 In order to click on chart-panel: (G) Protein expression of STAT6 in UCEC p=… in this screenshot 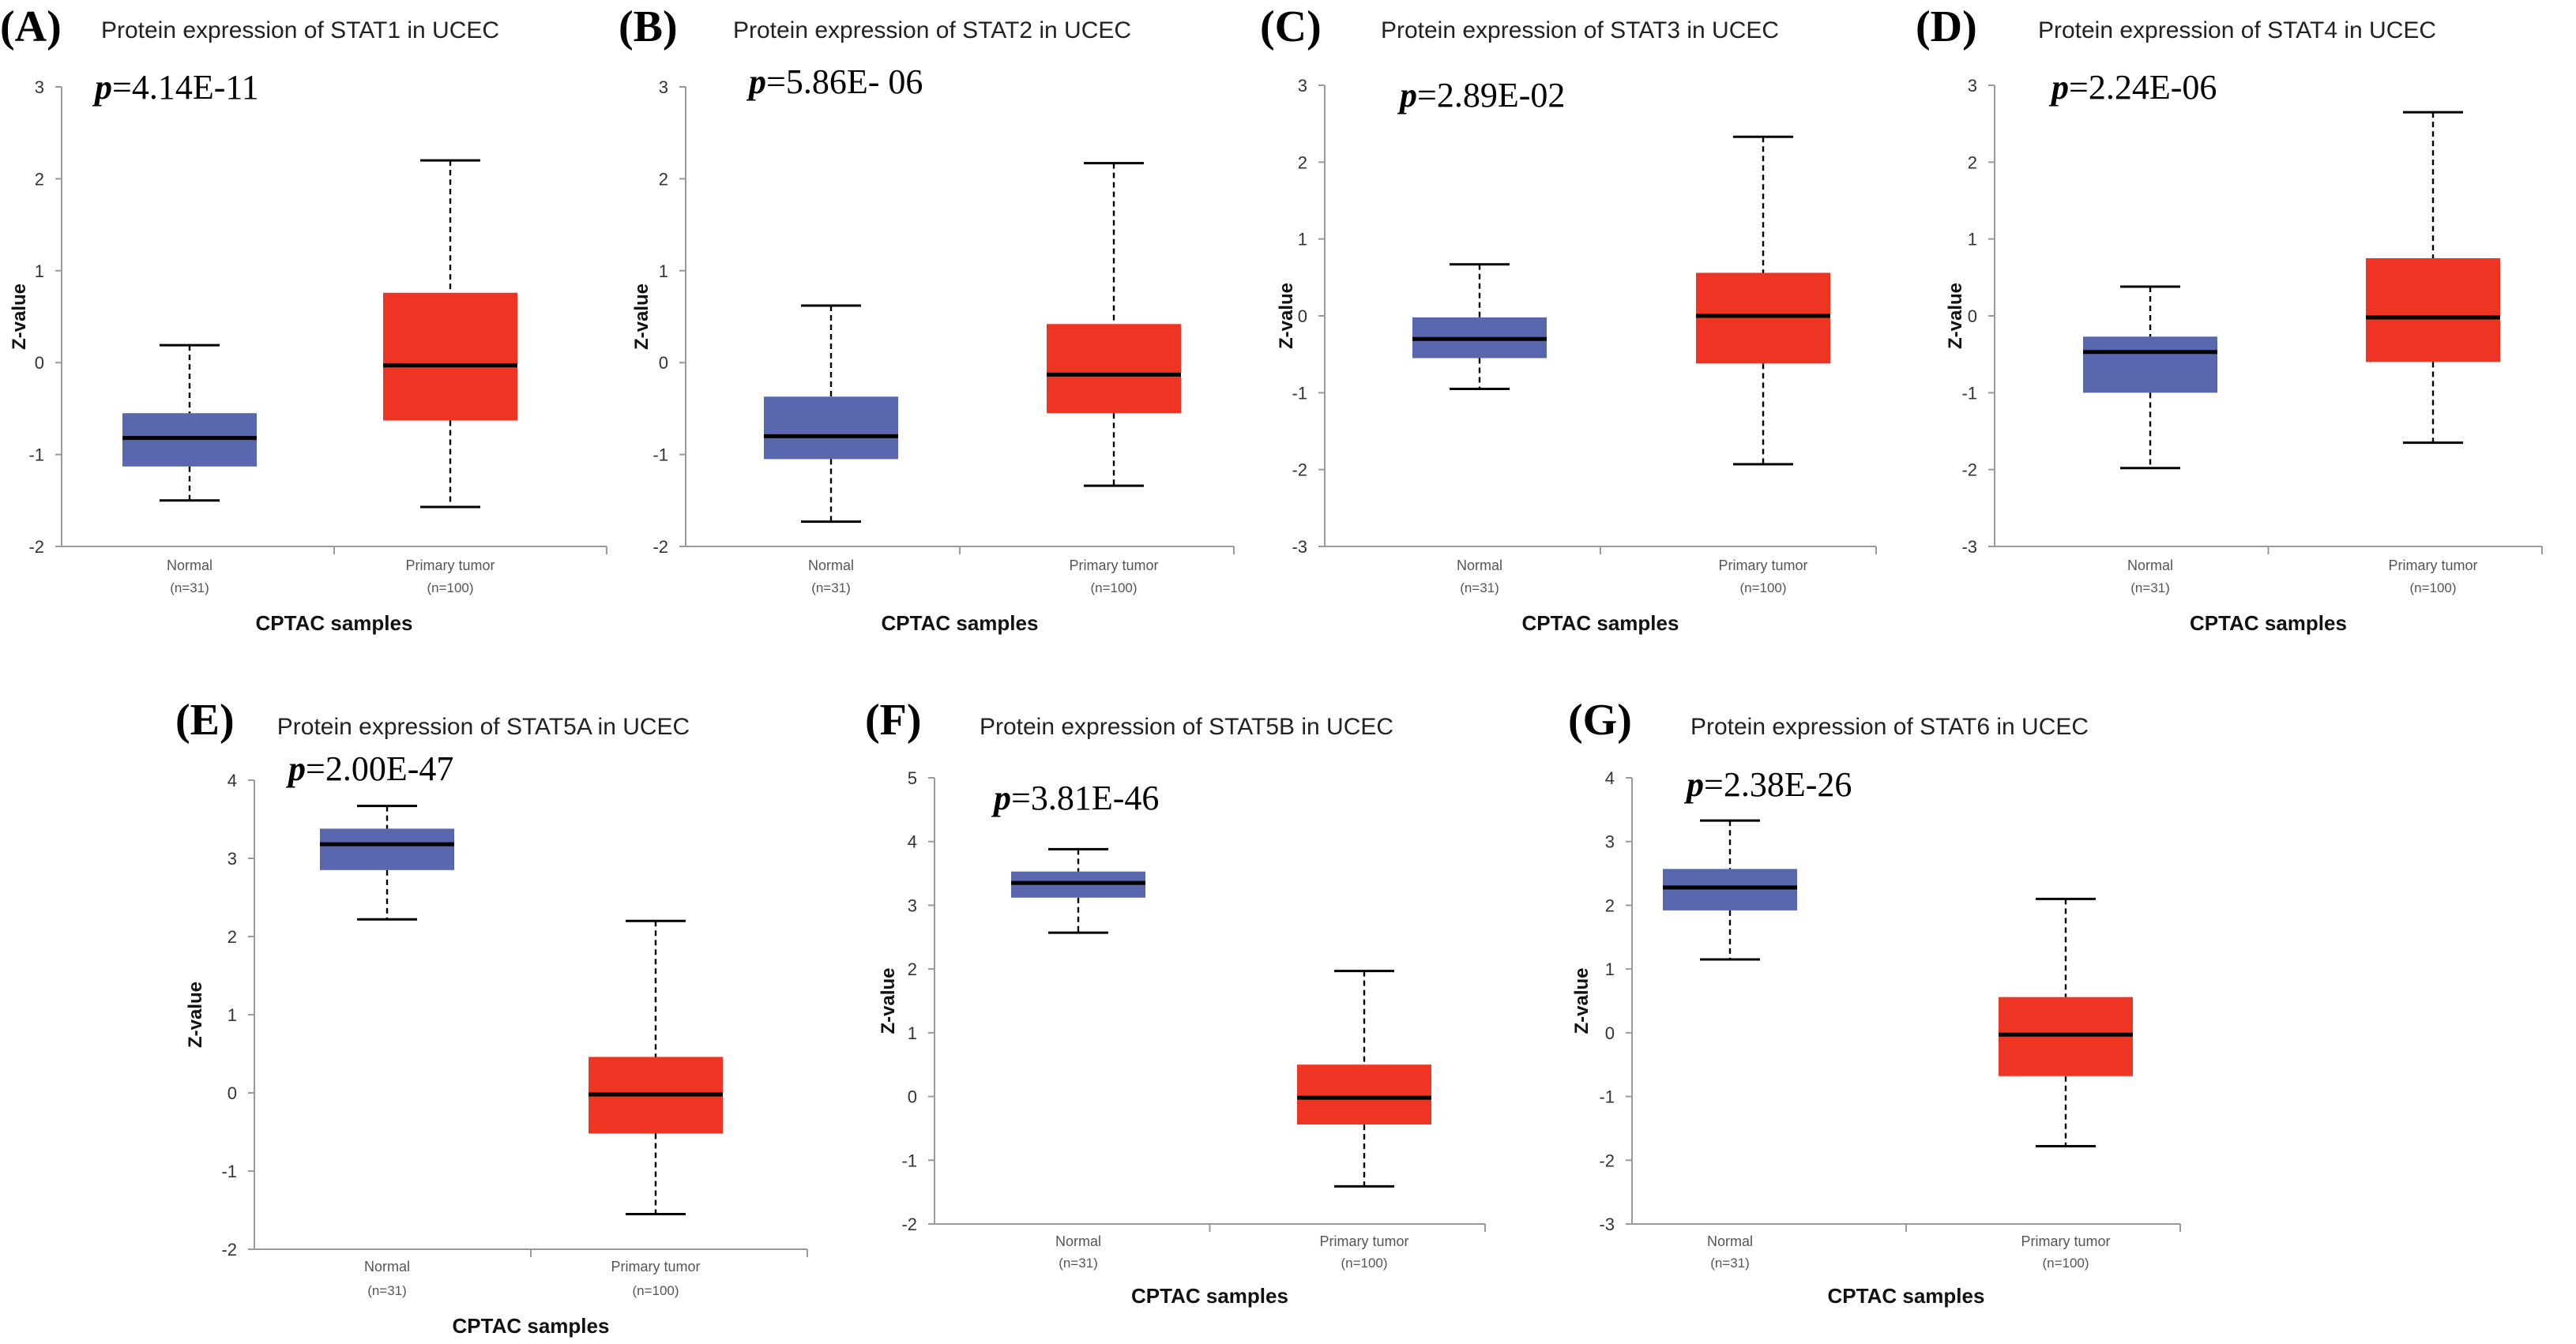, I will do `click(1875, 1002)`.